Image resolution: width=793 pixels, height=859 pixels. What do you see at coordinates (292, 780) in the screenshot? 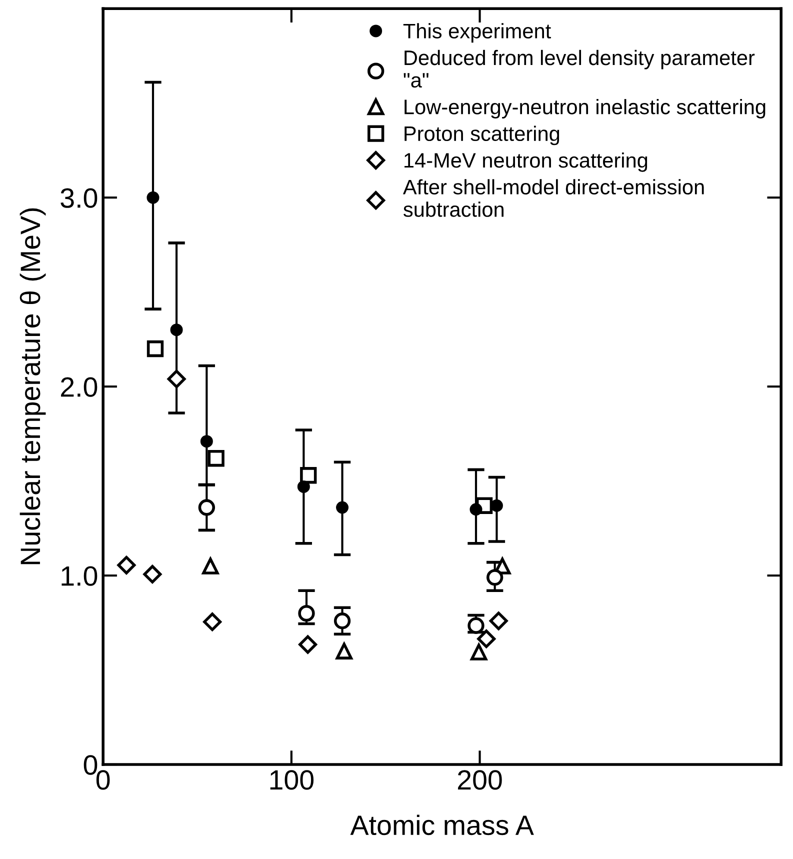
I see `x-tick-label: 100` at bounding box center [292, 780].